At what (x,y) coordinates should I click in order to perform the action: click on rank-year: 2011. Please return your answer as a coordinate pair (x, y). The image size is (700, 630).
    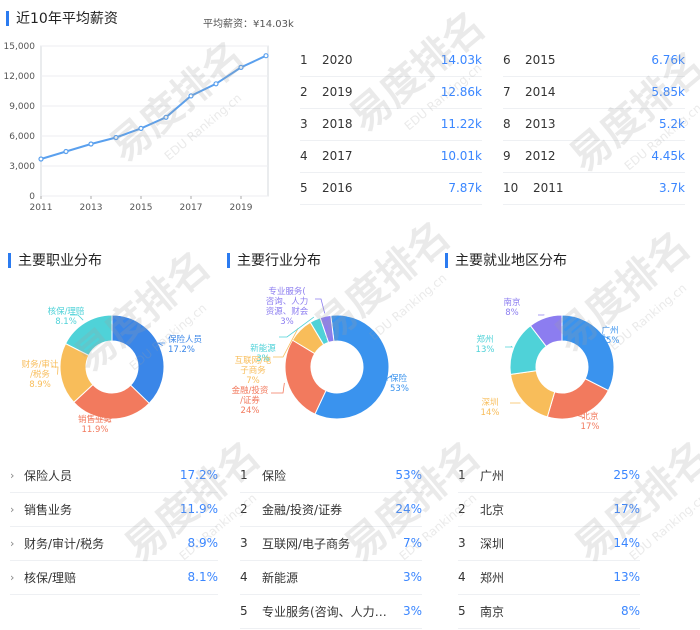
    Looking at the image, I should click on (548, 188).